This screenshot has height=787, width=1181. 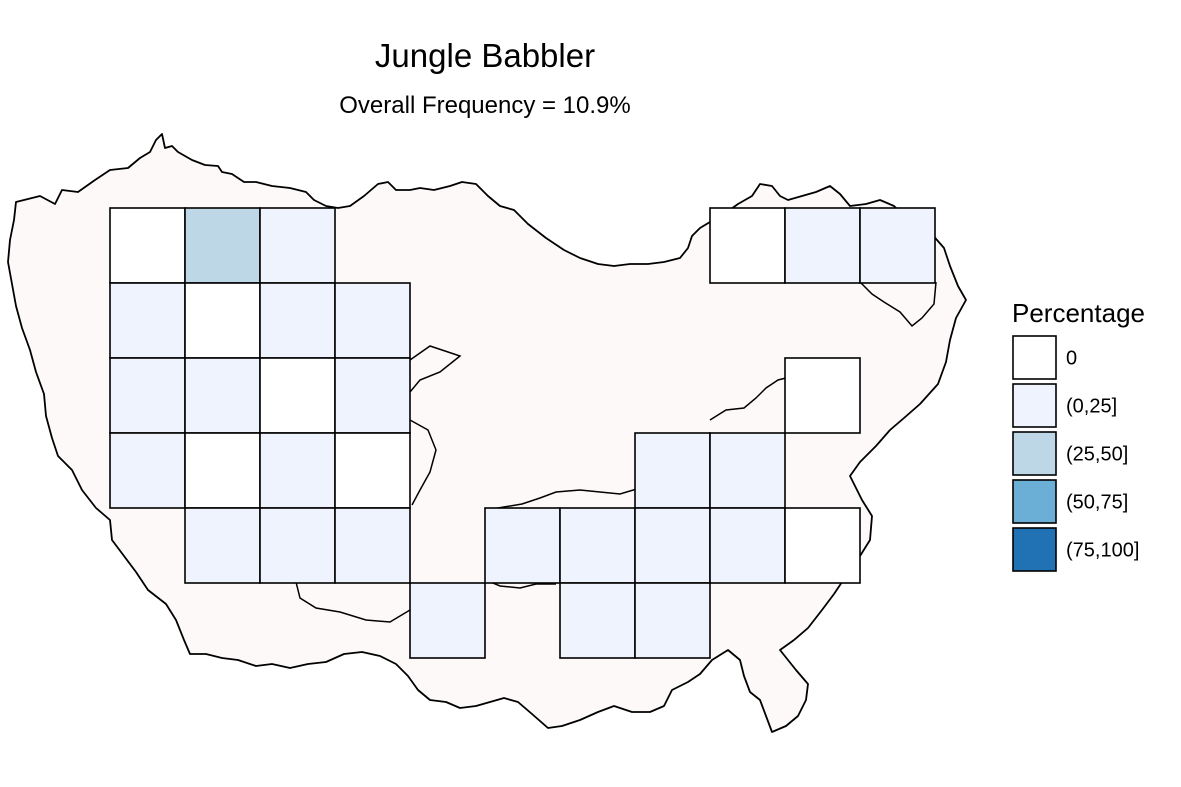 What do you see at coordinates (1091, 407) in the screenshot?
I see `legend-label: (0,25]` at bounding box center [1091, 407].